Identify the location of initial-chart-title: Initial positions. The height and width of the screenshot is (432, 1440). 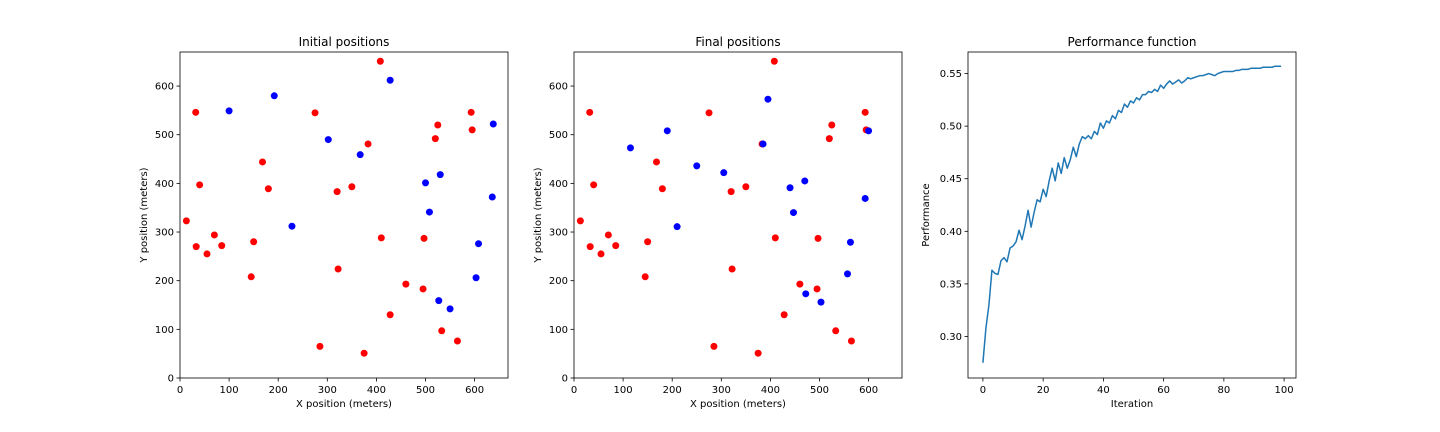
(344, 42).